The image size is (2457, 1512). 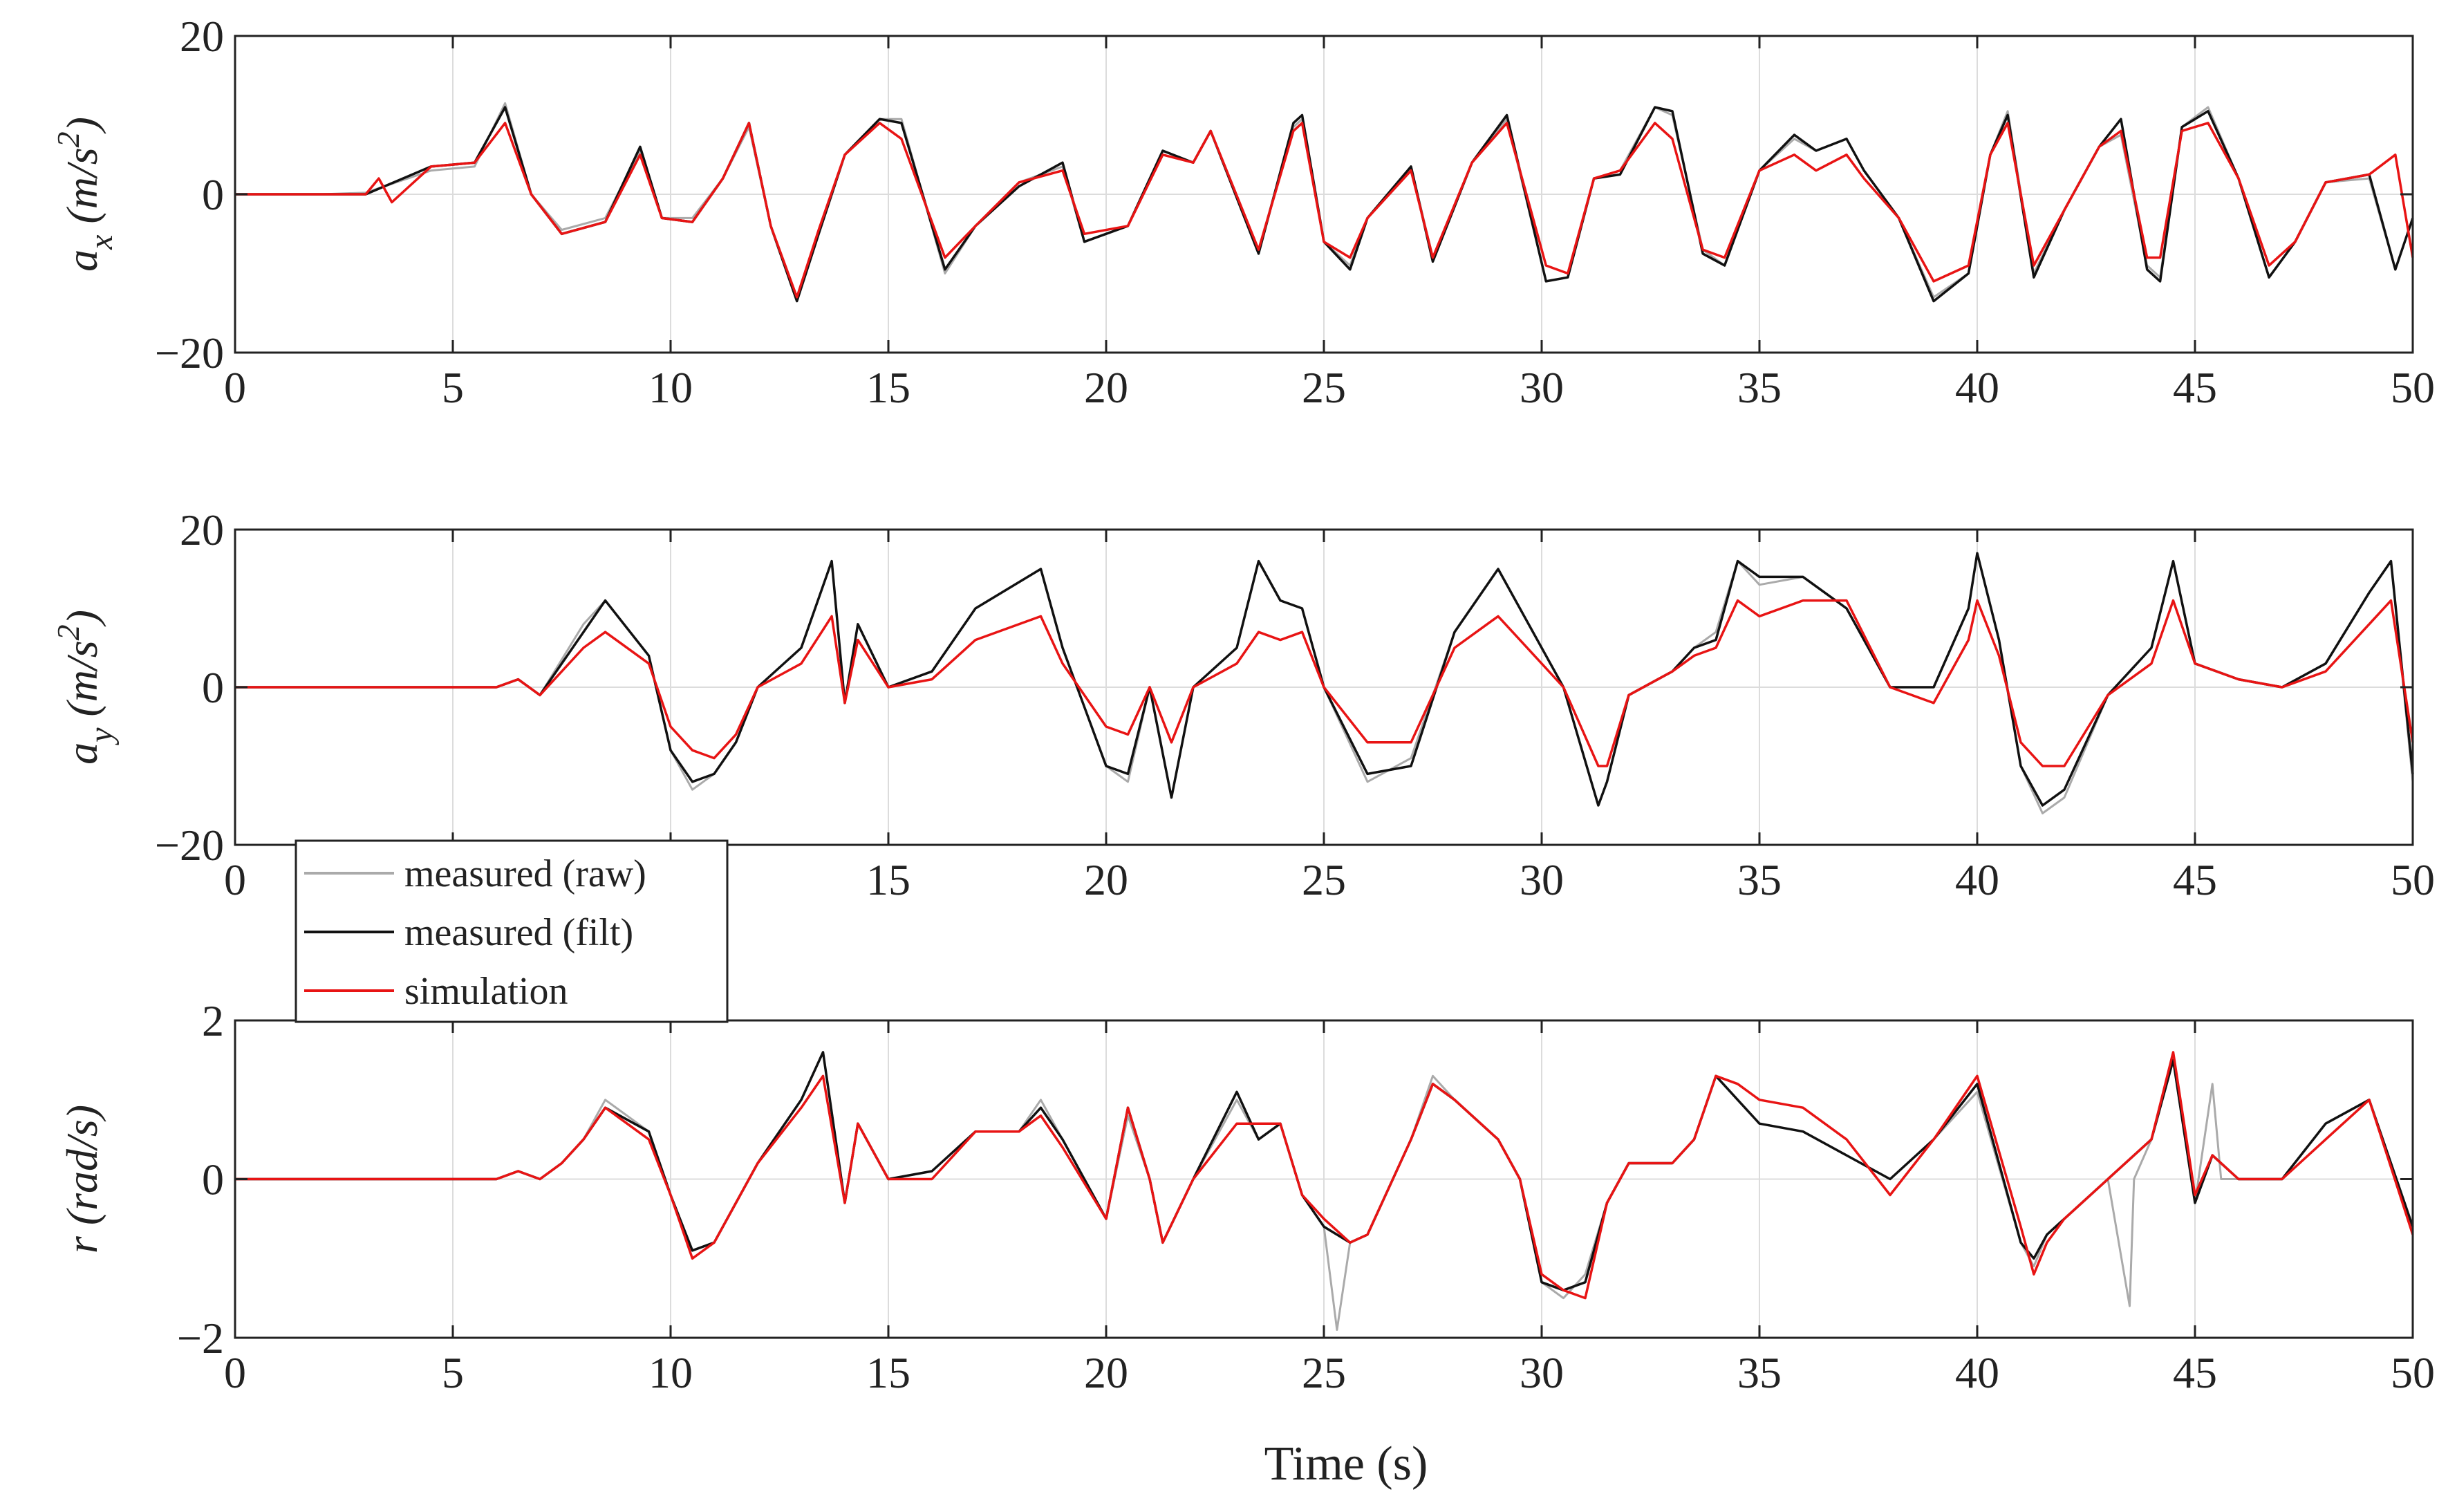 I want to click on series-line-measured-filt, so click(x=1324, y=679).